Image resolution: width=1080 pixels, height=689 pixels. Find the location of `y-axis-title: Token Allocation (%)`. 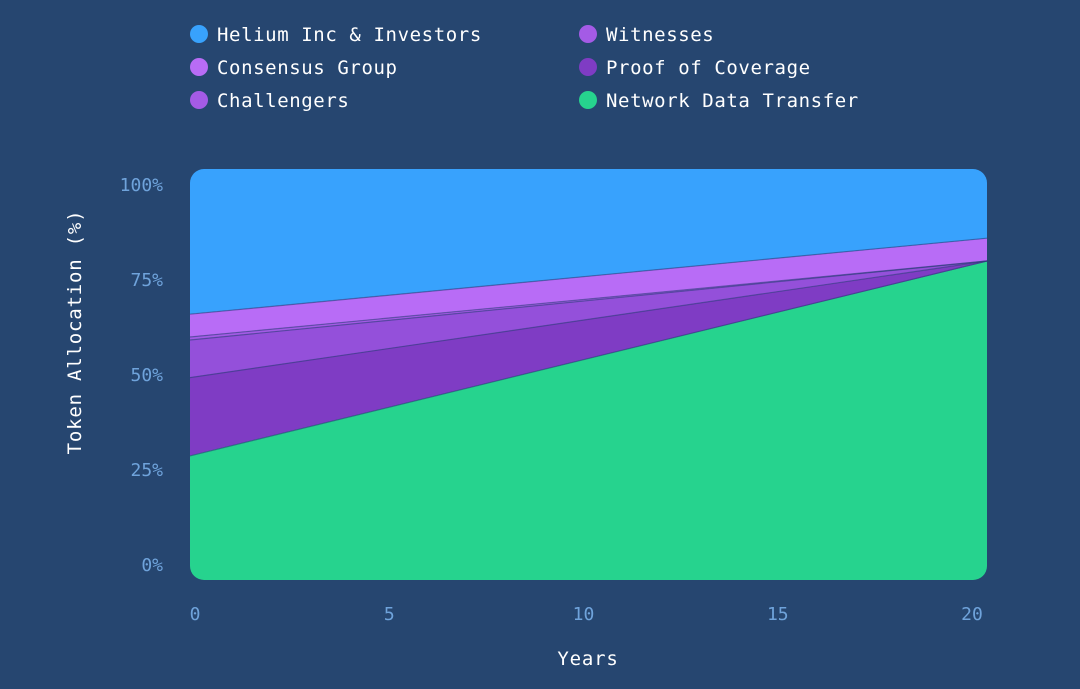

y-axis-title: Token Allocation (%) is located at coordinates (75, 332).